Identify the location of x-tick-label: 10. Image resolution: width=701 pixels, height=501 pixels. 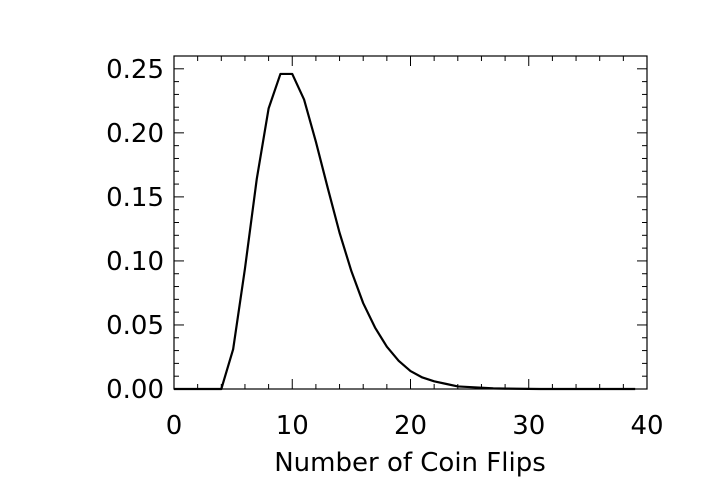
(292, 426).